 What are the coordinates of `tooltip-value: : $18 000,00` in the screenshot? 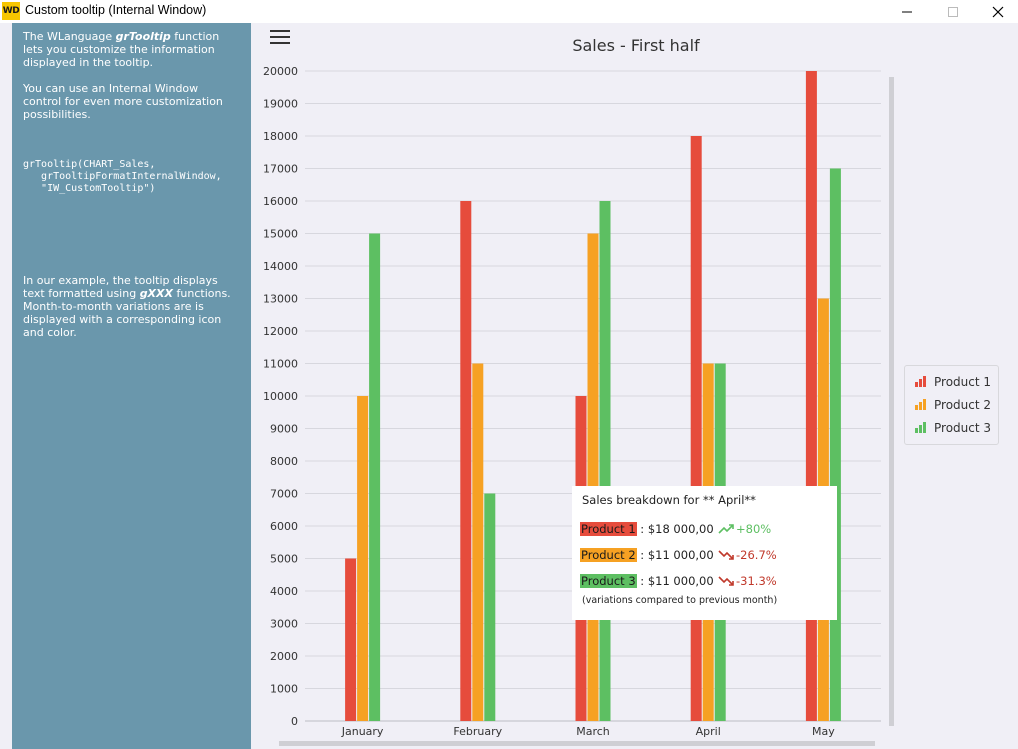 It's located at (675, 529).